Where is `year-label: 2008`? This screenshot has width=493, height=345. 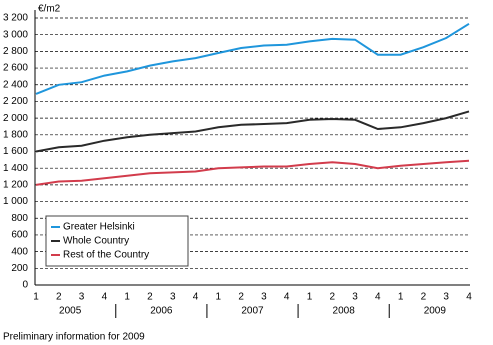
year-label: 2008 is located at coordinates (344, 311).